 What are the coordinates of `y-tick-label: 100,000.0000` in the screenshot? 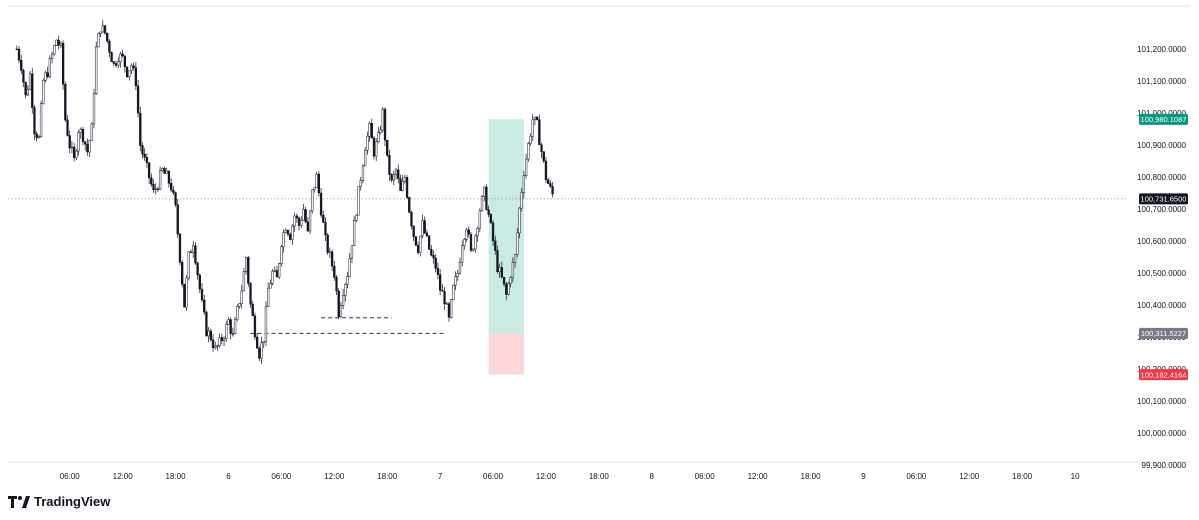 It's located at (1161, 433).